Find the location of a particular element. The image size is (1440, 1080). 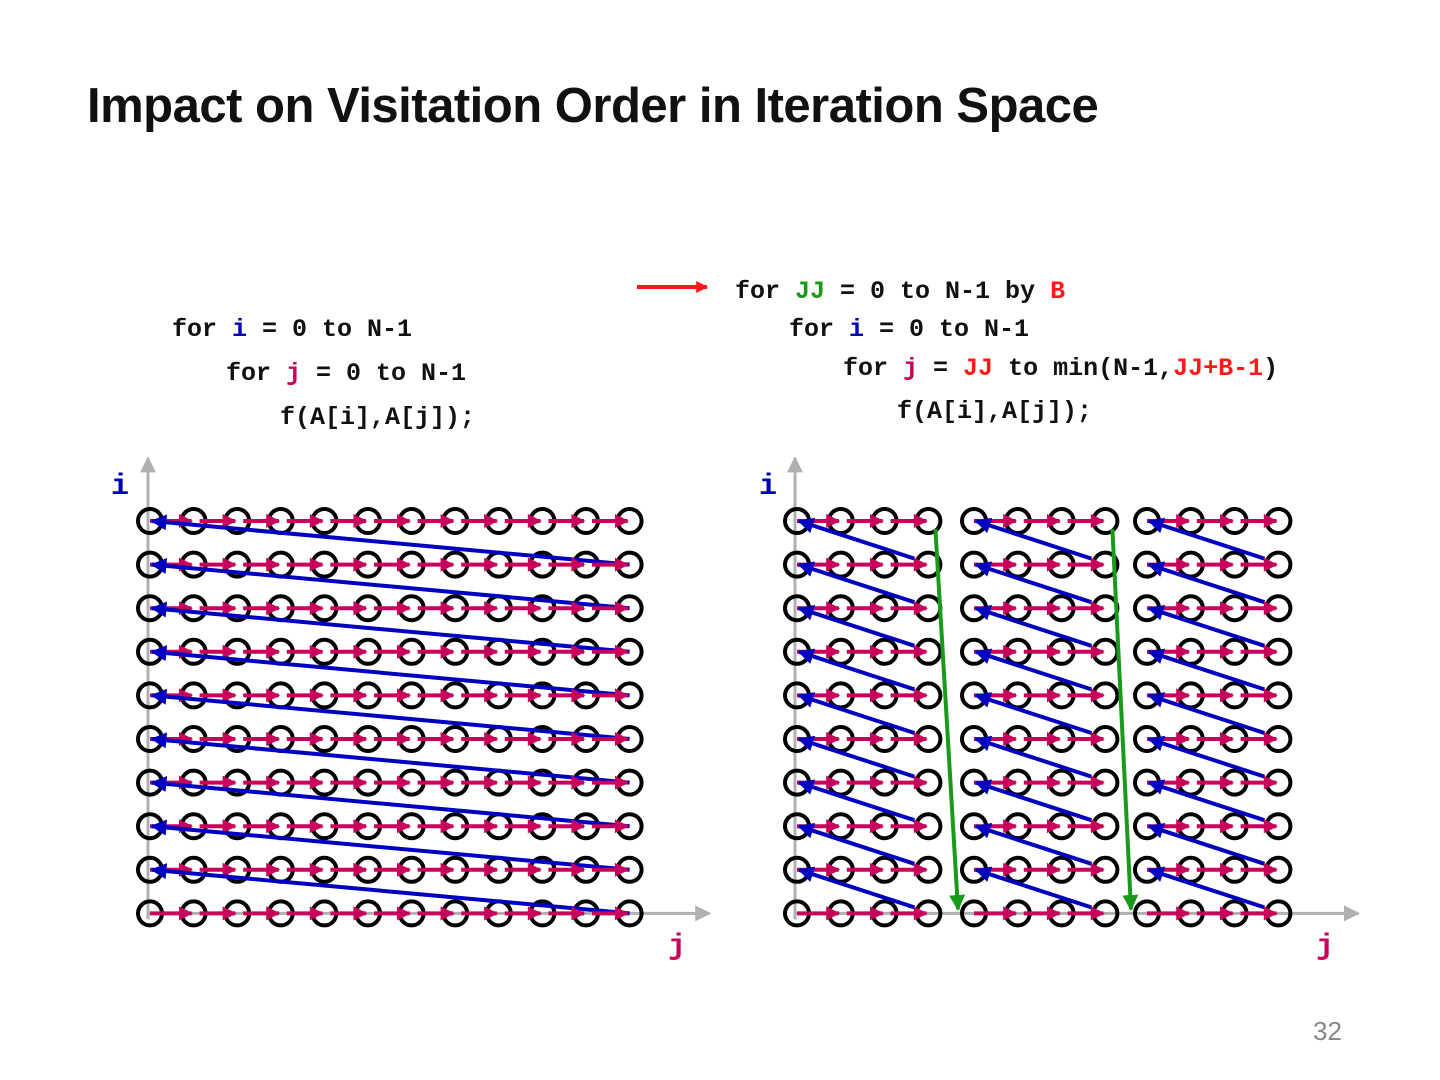

right-x-axis-label: j is located at coordinates (1325, 947).